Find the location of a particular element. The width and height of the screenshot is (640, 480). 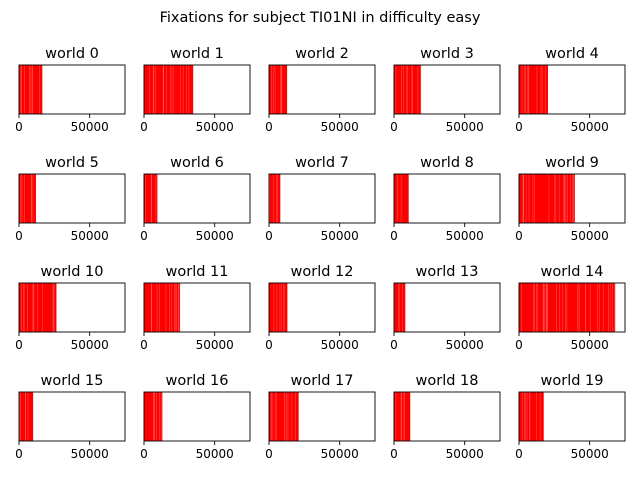

subplot-panel: world 17 0 50000 is located at coordinates (320, 417).